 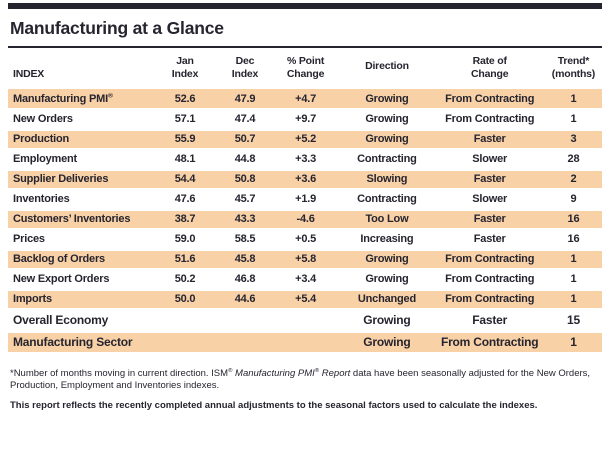 What do you see at coordinates (185, 180) in the screenshot?
I see `jan-index-cell: 54.4` at bounding box center [185, 180].